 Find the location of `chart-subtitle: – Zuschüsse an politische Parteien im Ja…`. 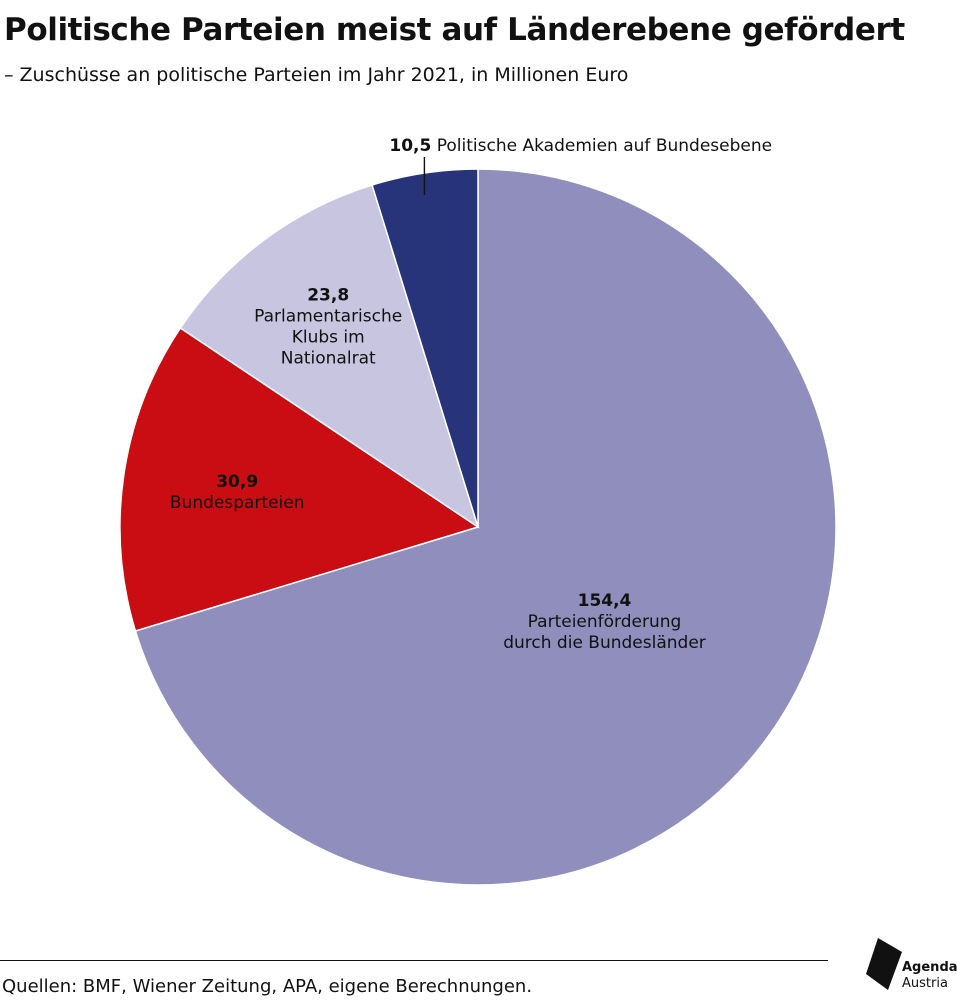

chart-subtitle: – Zuschüsse an politische Parteien im Ja… is located at coordinates (316, 75).